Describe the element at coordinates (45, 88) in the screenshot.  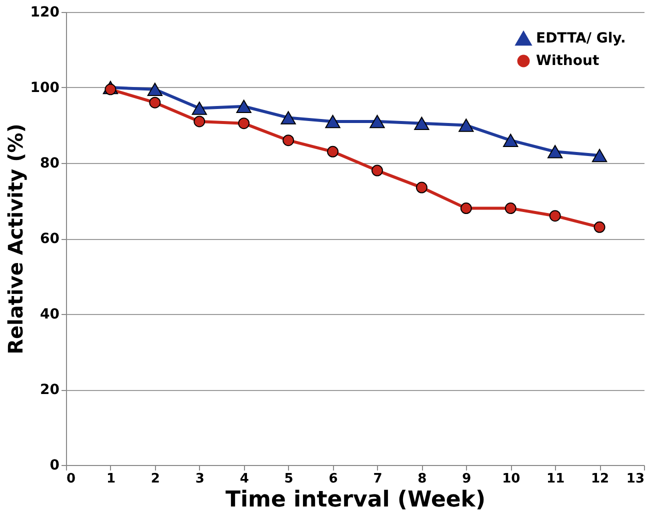
I see `y-tick-label: 100` at that location.